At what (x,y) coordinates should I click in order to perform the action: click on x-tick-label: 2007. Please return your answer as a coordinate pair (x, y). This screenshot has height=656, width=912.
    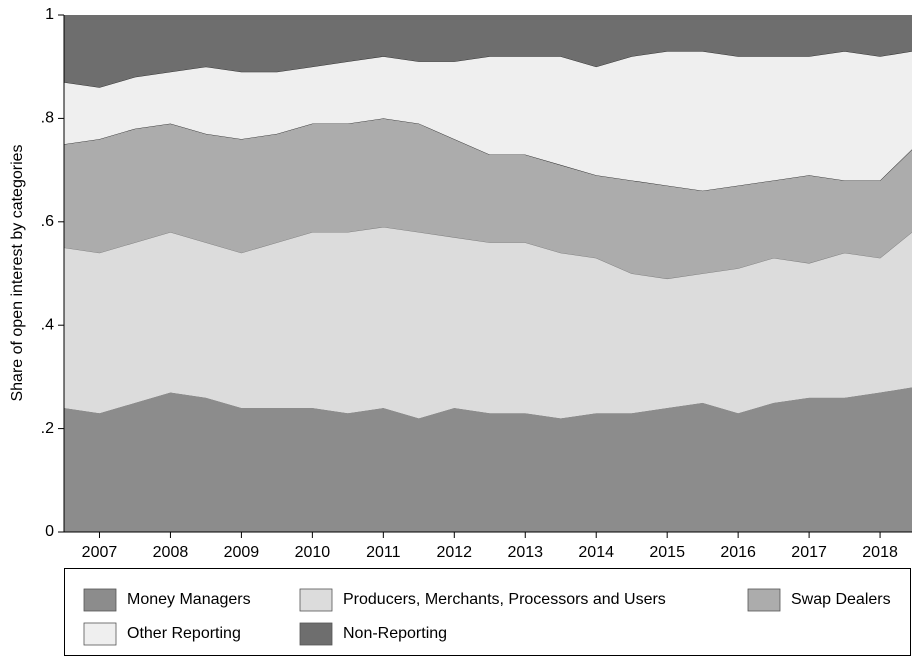
    Looking at the image, I should click on (100, 552).